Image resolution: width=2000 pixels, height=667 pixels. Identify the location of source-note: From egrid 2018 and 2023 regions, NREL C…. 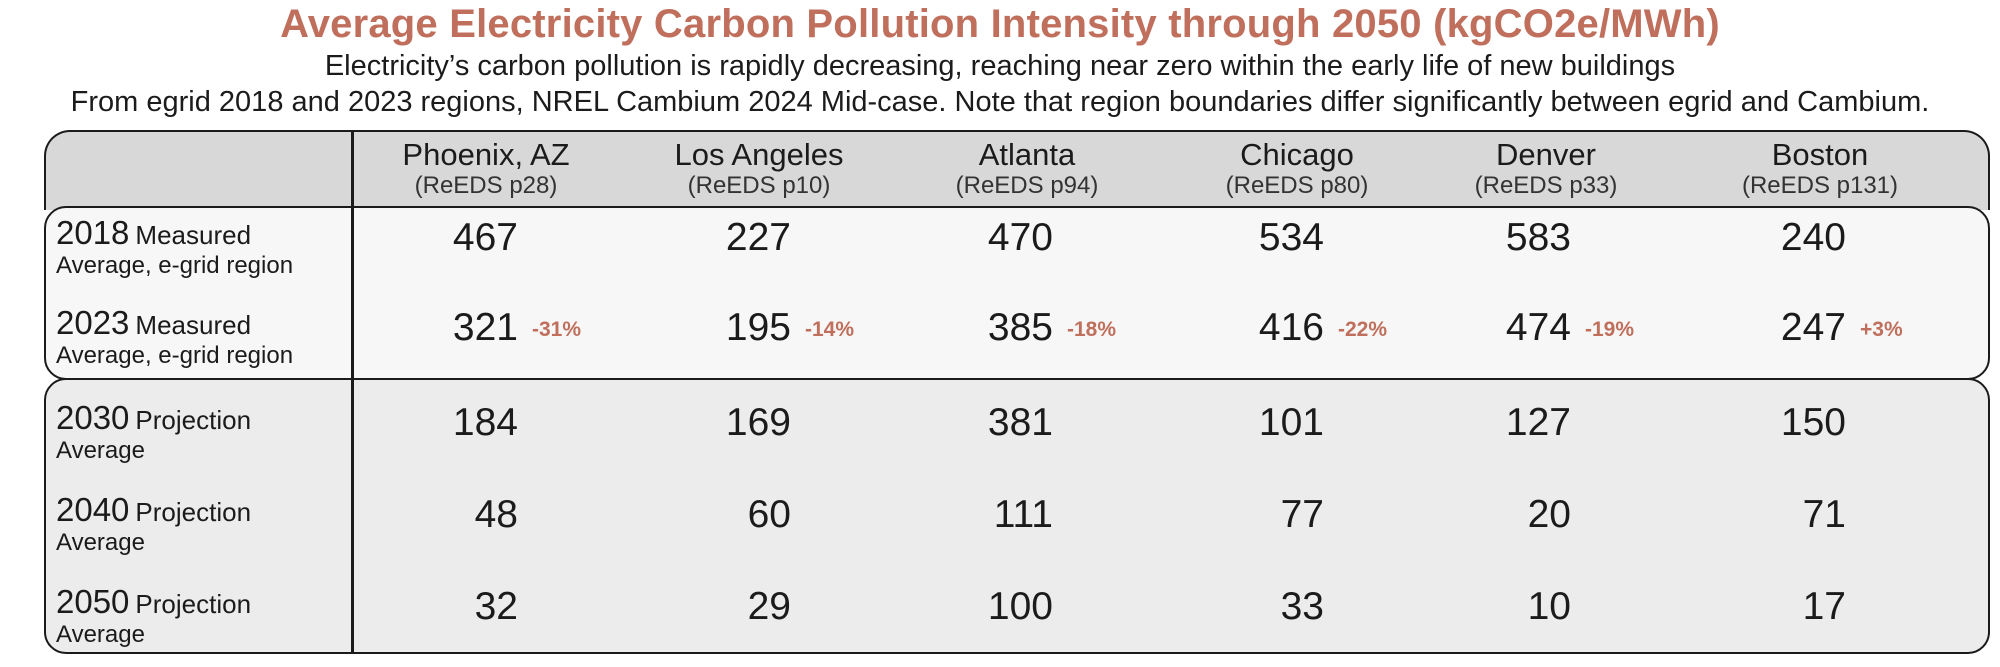
(1000, 102).